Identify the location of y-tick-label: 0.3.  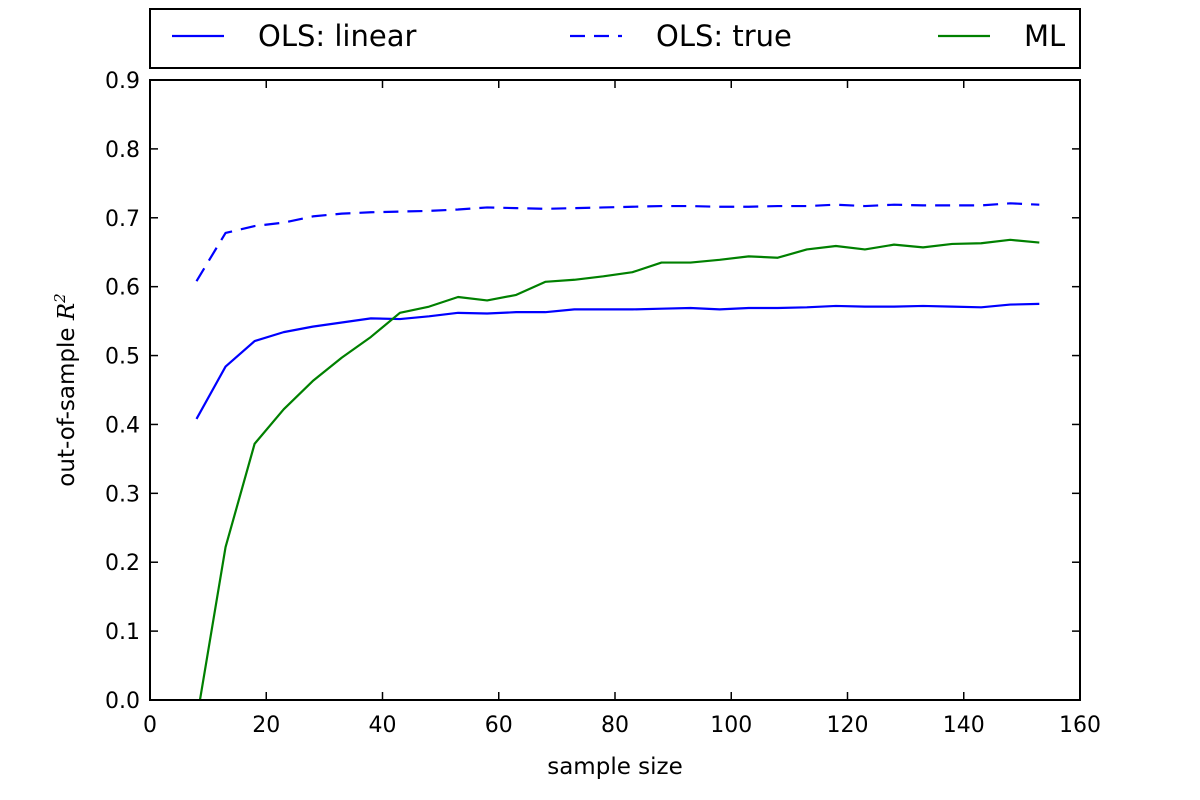
(122, 494).